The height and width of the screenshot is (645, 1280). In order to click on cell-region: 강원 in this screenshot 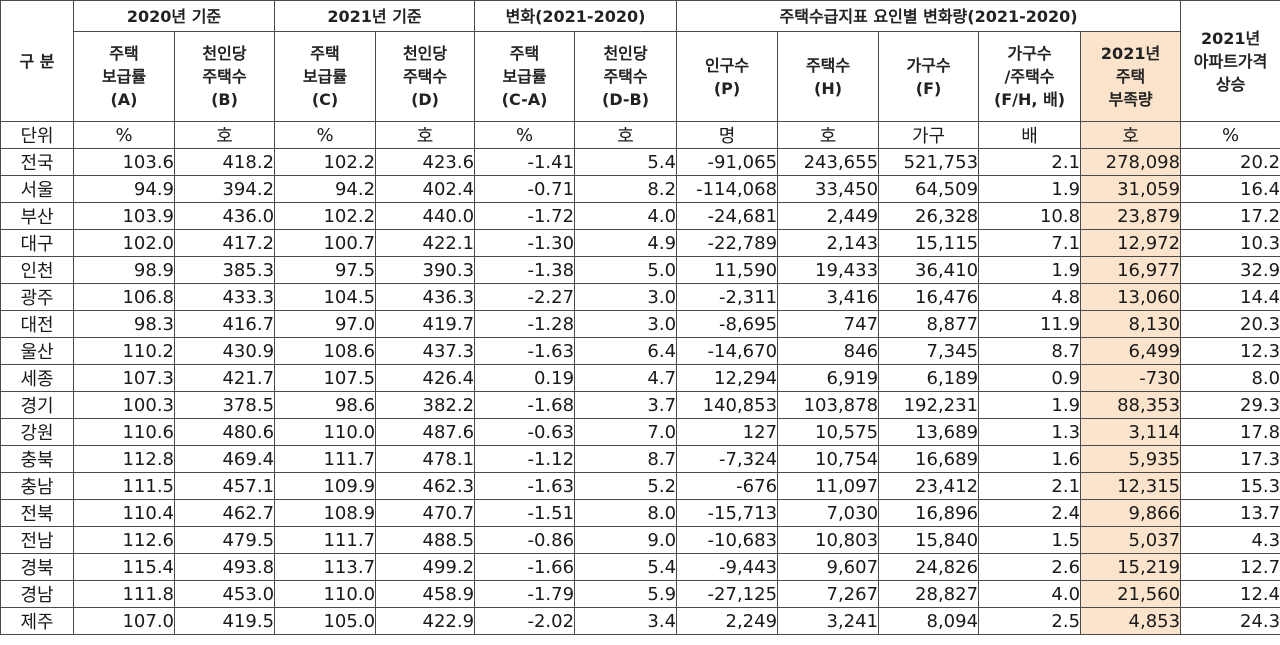, I will do `click(37, 432)`.